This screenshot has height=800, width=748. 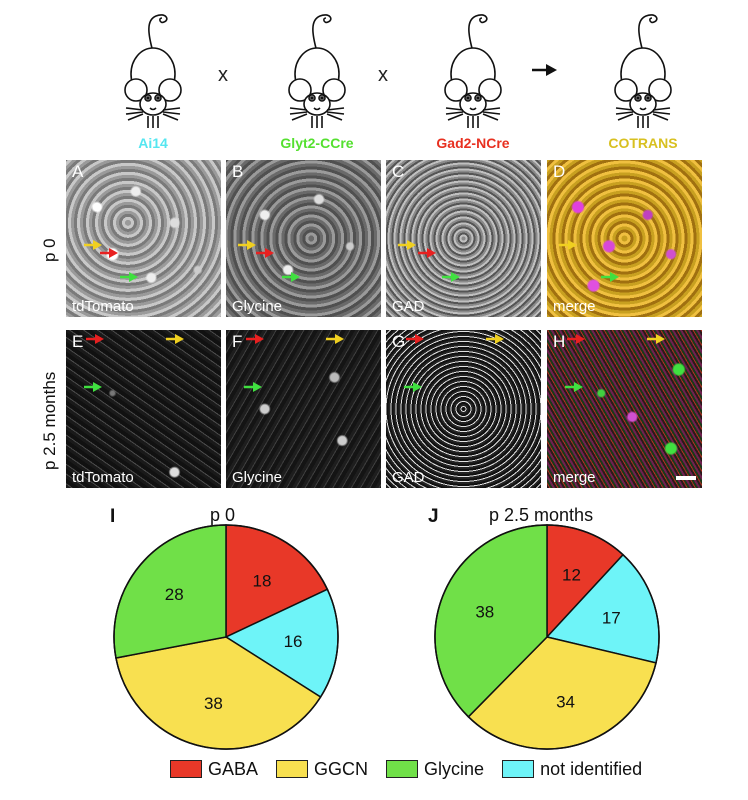 I want to click on micrograph-panel-c: C GAD, so click(x=463, y=238).